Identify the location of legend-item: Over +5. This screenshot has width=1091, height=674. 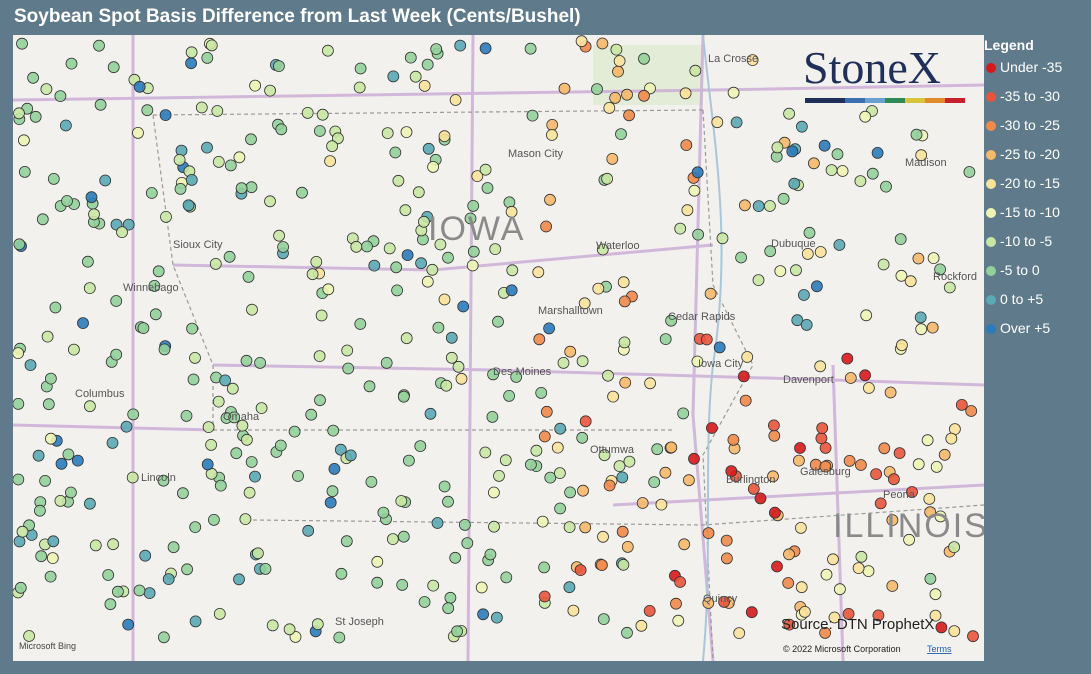
(1023, 334).